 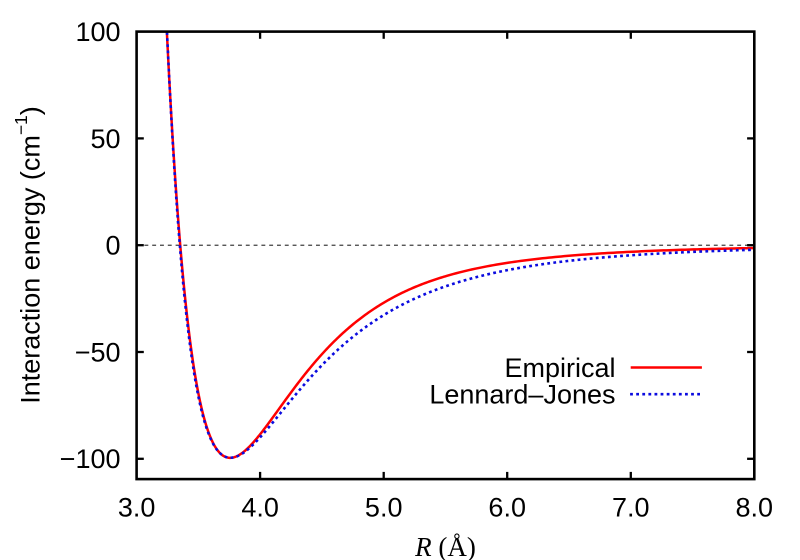 What do you see at coordinates (28, 255) in the screenshot?
I see `svg-text: Interaction energy (cm−1)` at bounding box center [28, 255].